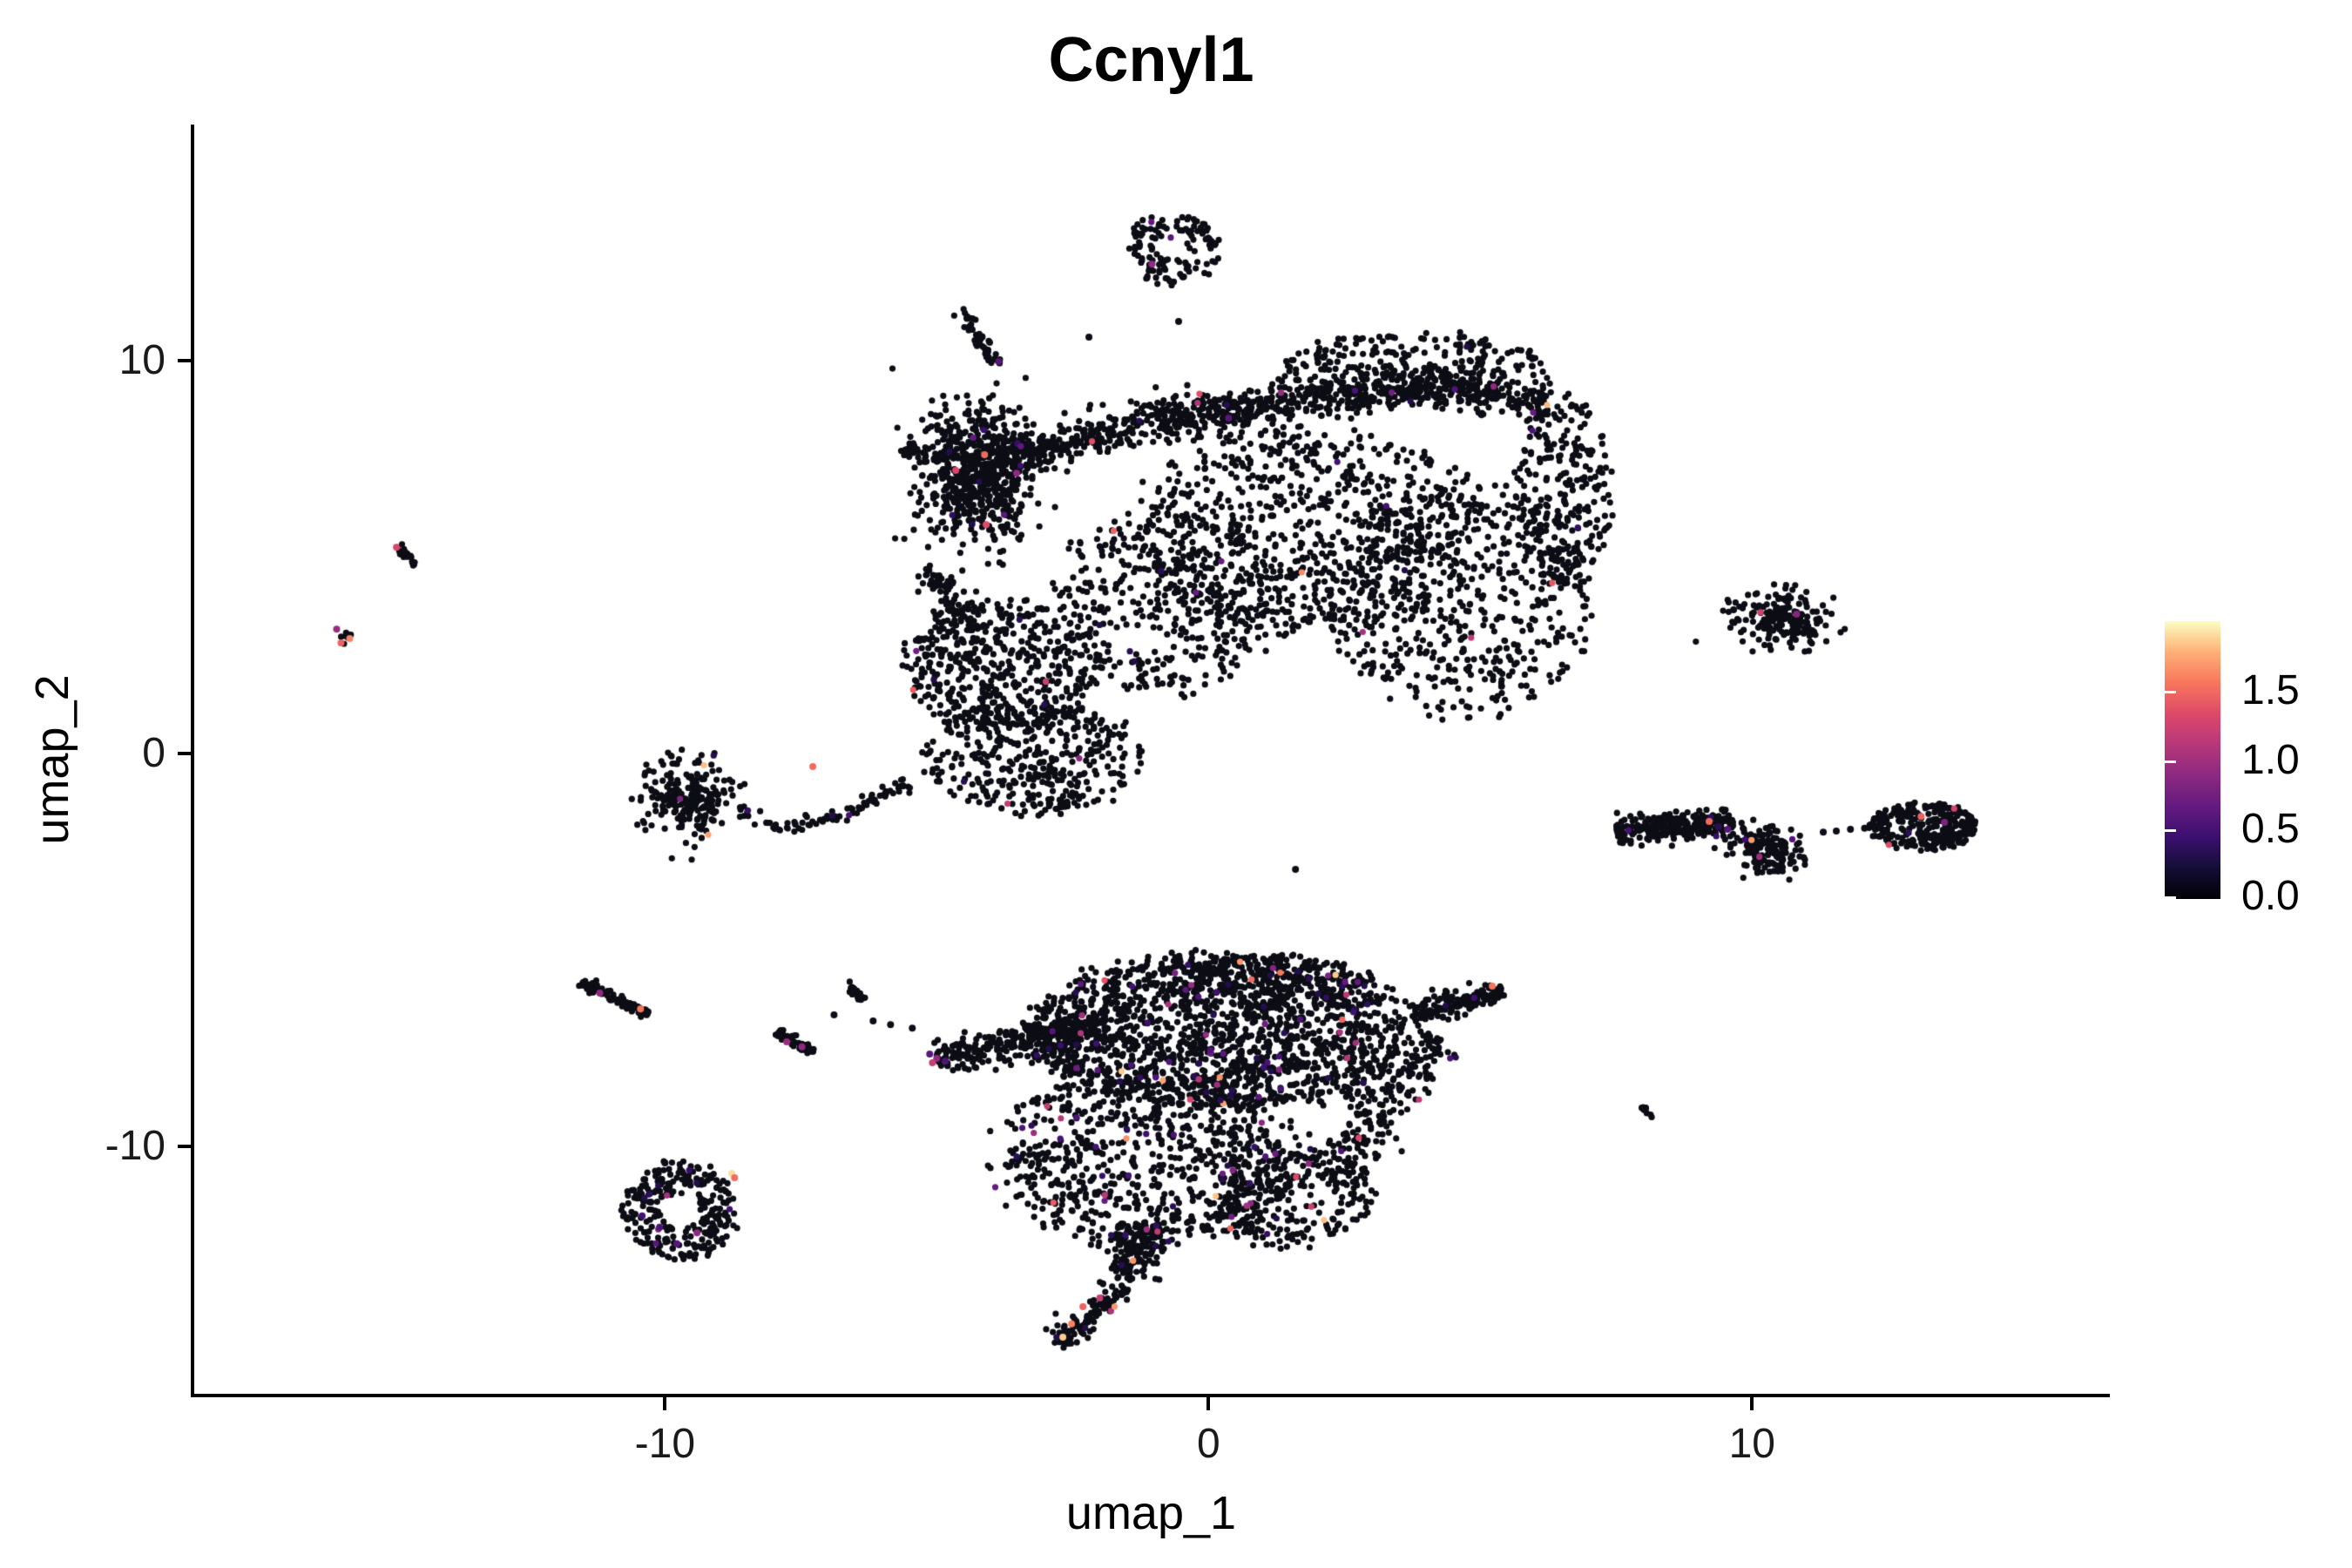 The width and height of the screenshot is (2352, 1568). What do you see at coordinates (1150, 1395) in the screenshot?
I see `x-axis-line` at bounding box center [1150, 1395].